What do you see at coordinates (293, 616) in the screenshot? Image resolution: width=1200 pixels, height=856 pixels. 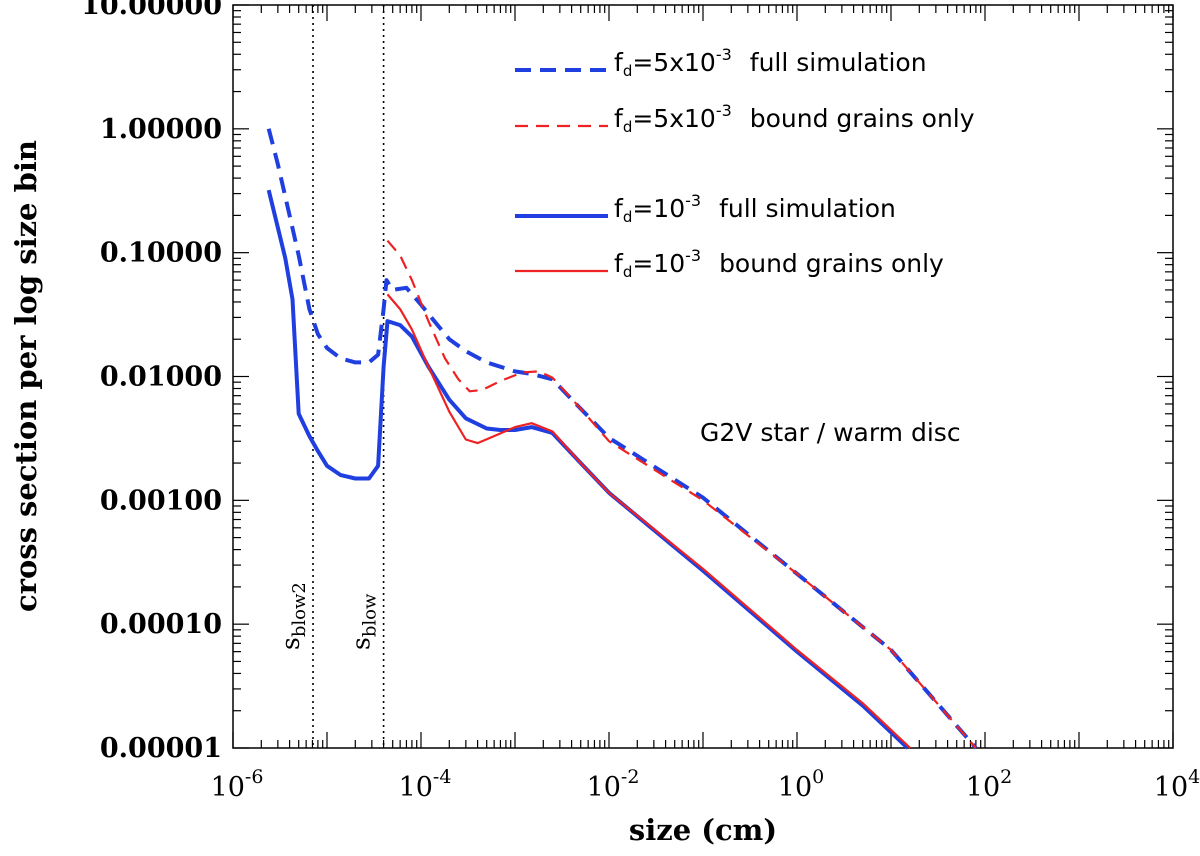 I see `vertical-line-label: sblow2` at bounding box center [293, 616].